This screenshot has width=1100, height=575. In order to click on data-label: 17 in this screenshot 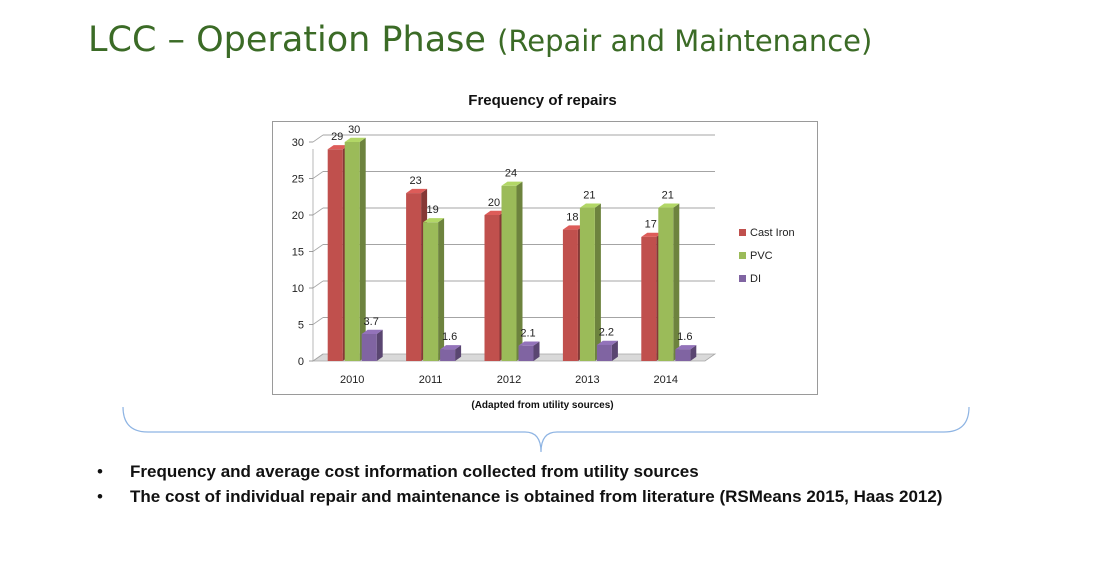, I will do `click(651, 225)`.